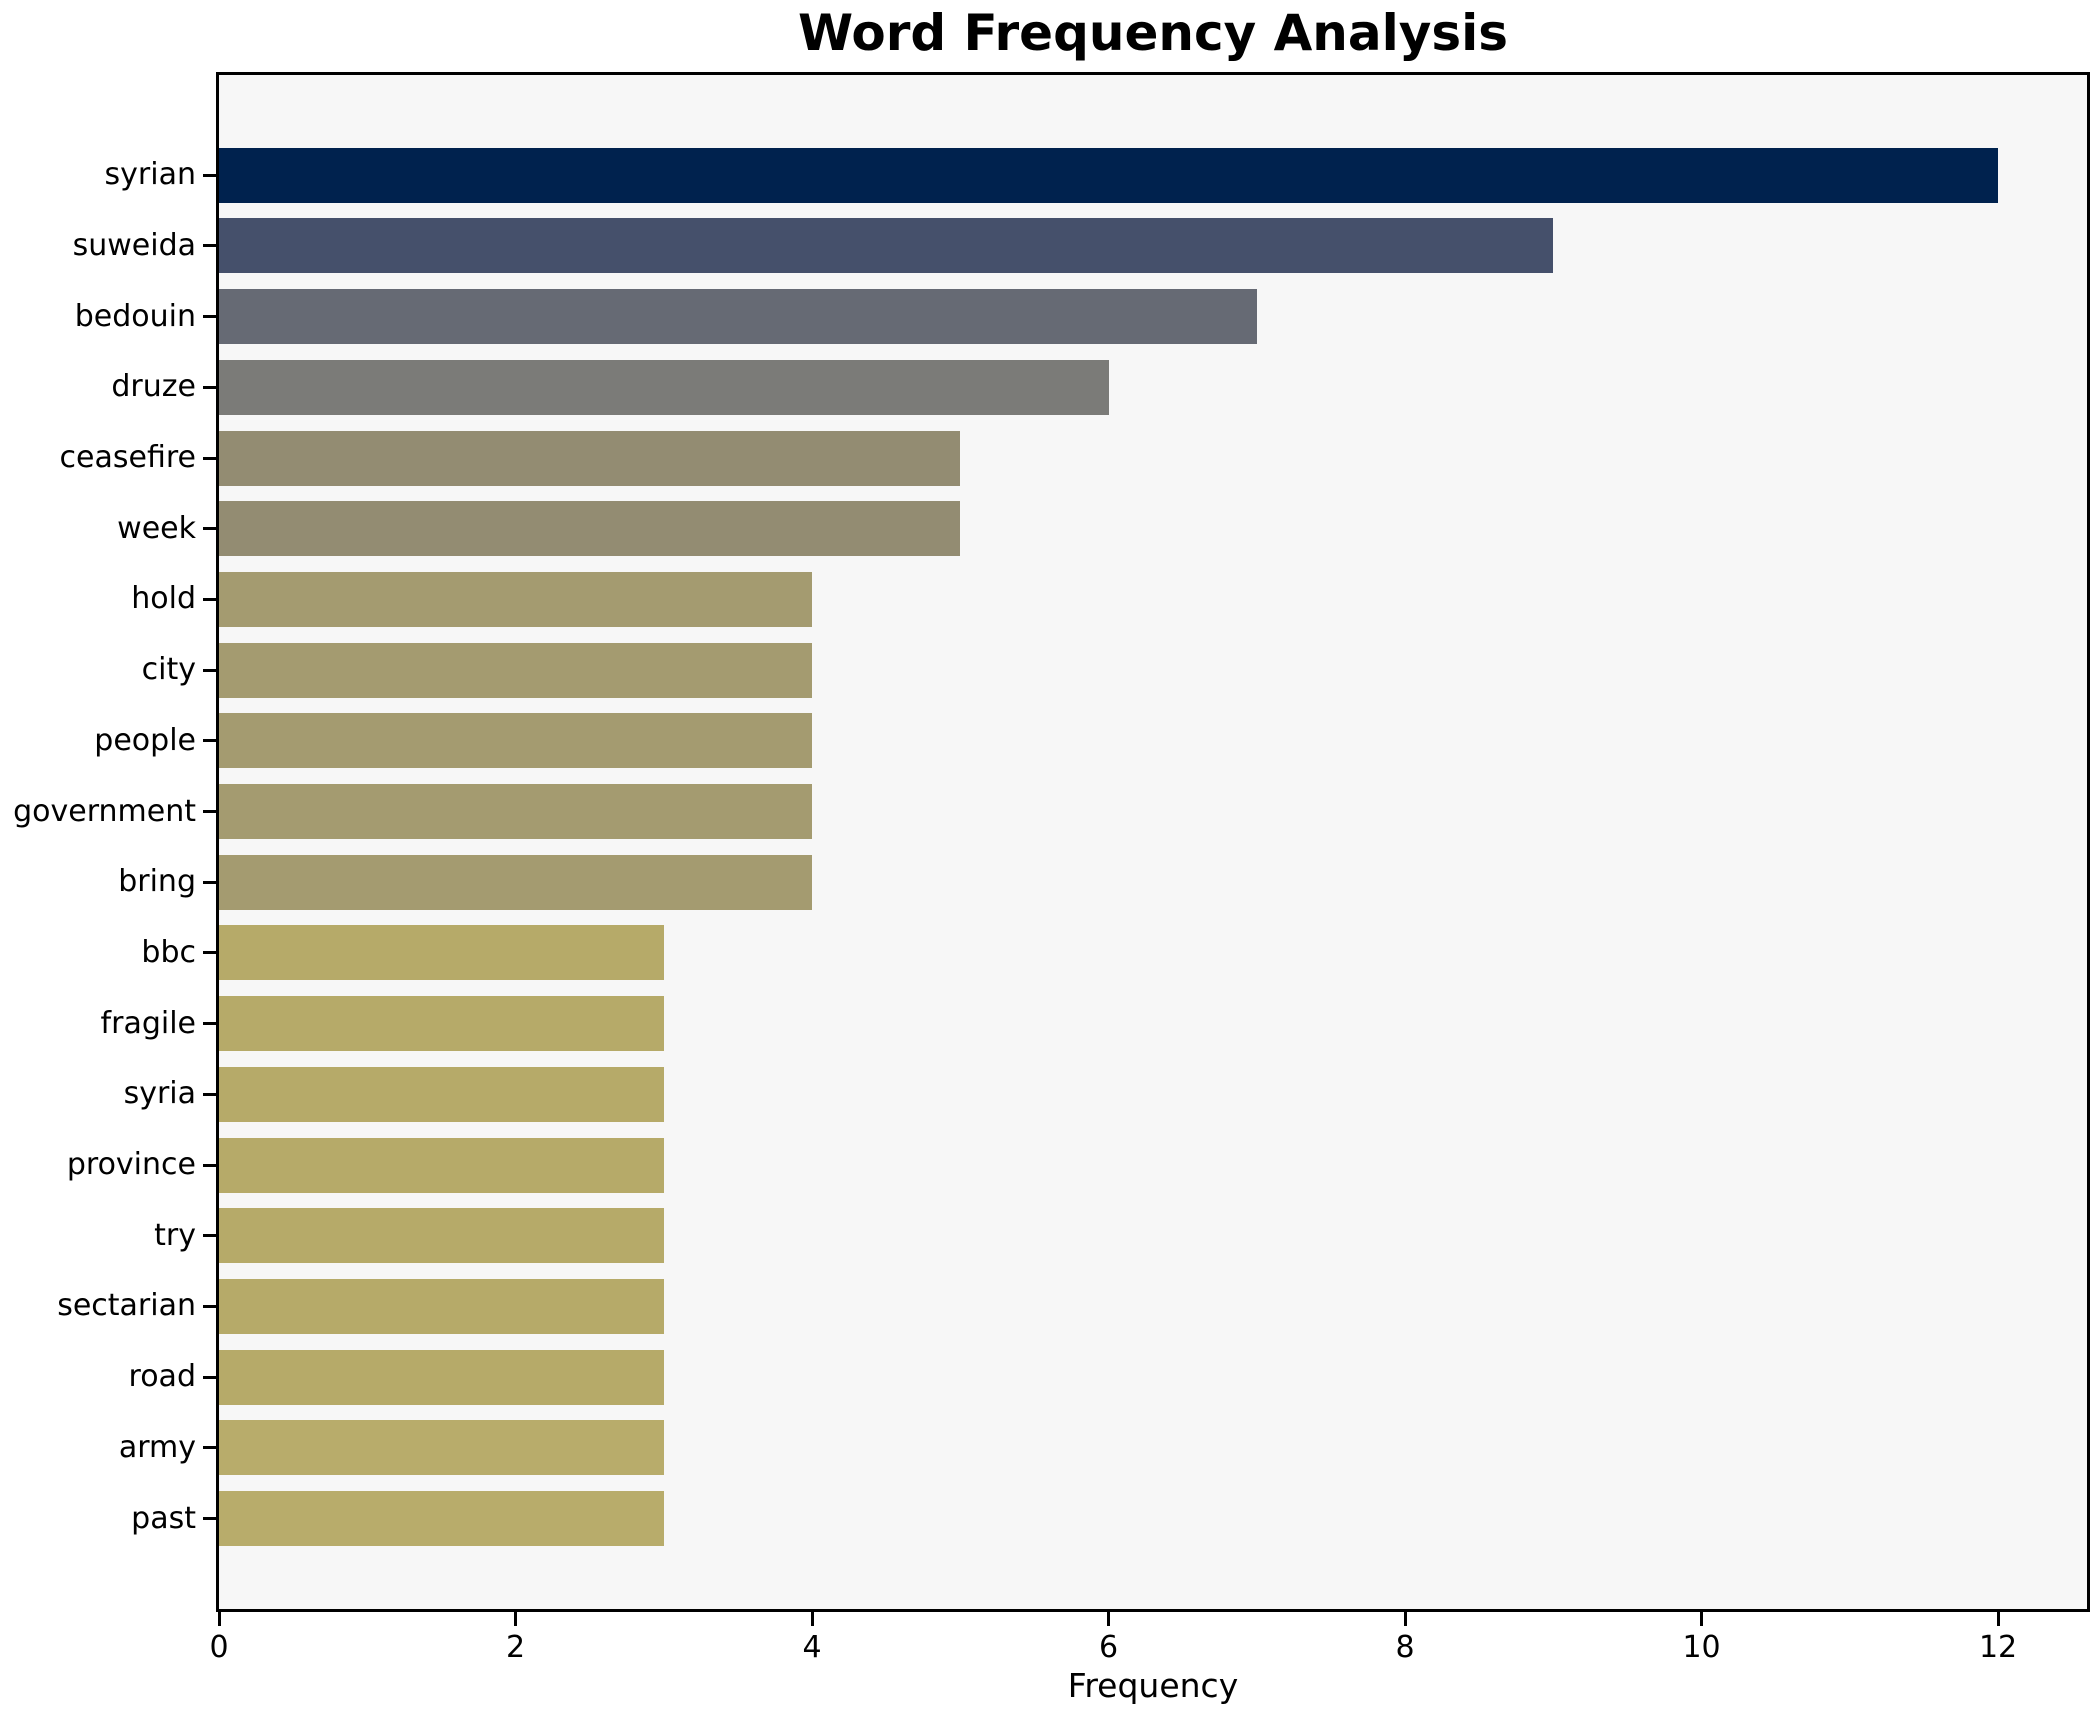  I want to click on y-axis-label-ceasefire: ceasefire, so click(127, 457).